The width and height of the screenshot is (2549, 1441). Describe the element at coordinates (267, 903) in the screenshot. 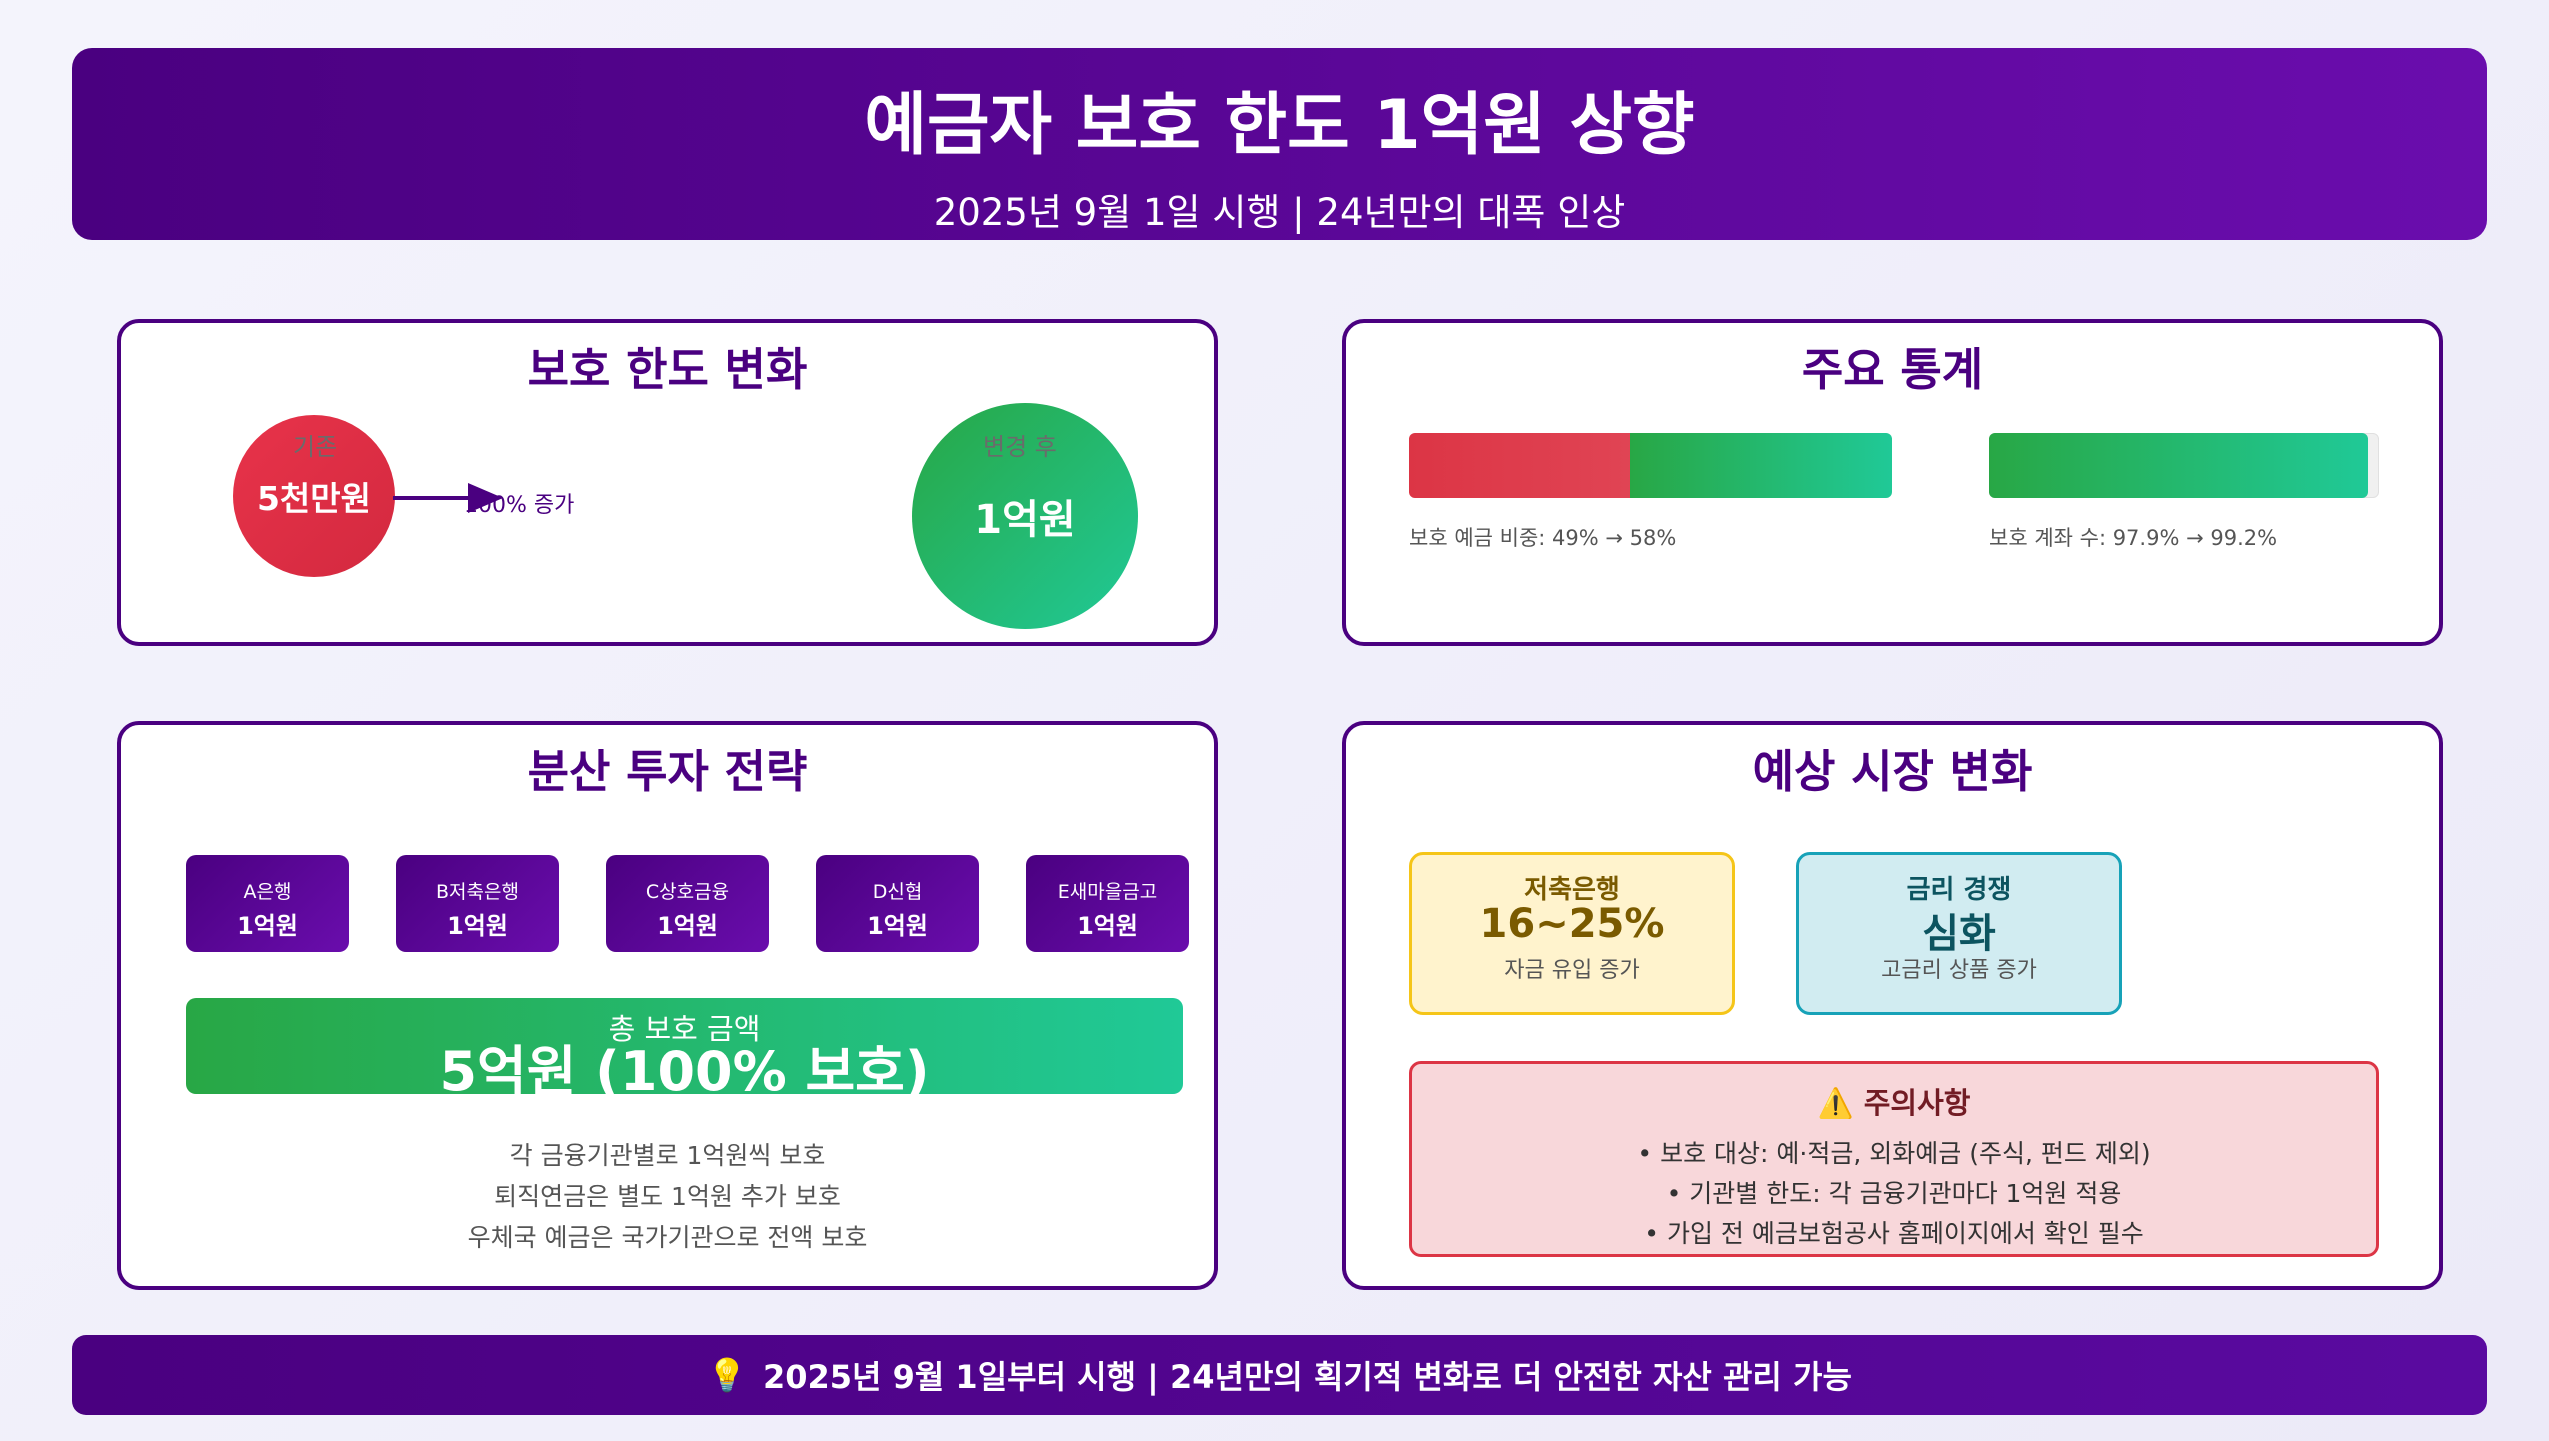

I see `bank-card: A은행 1억원` at that location.